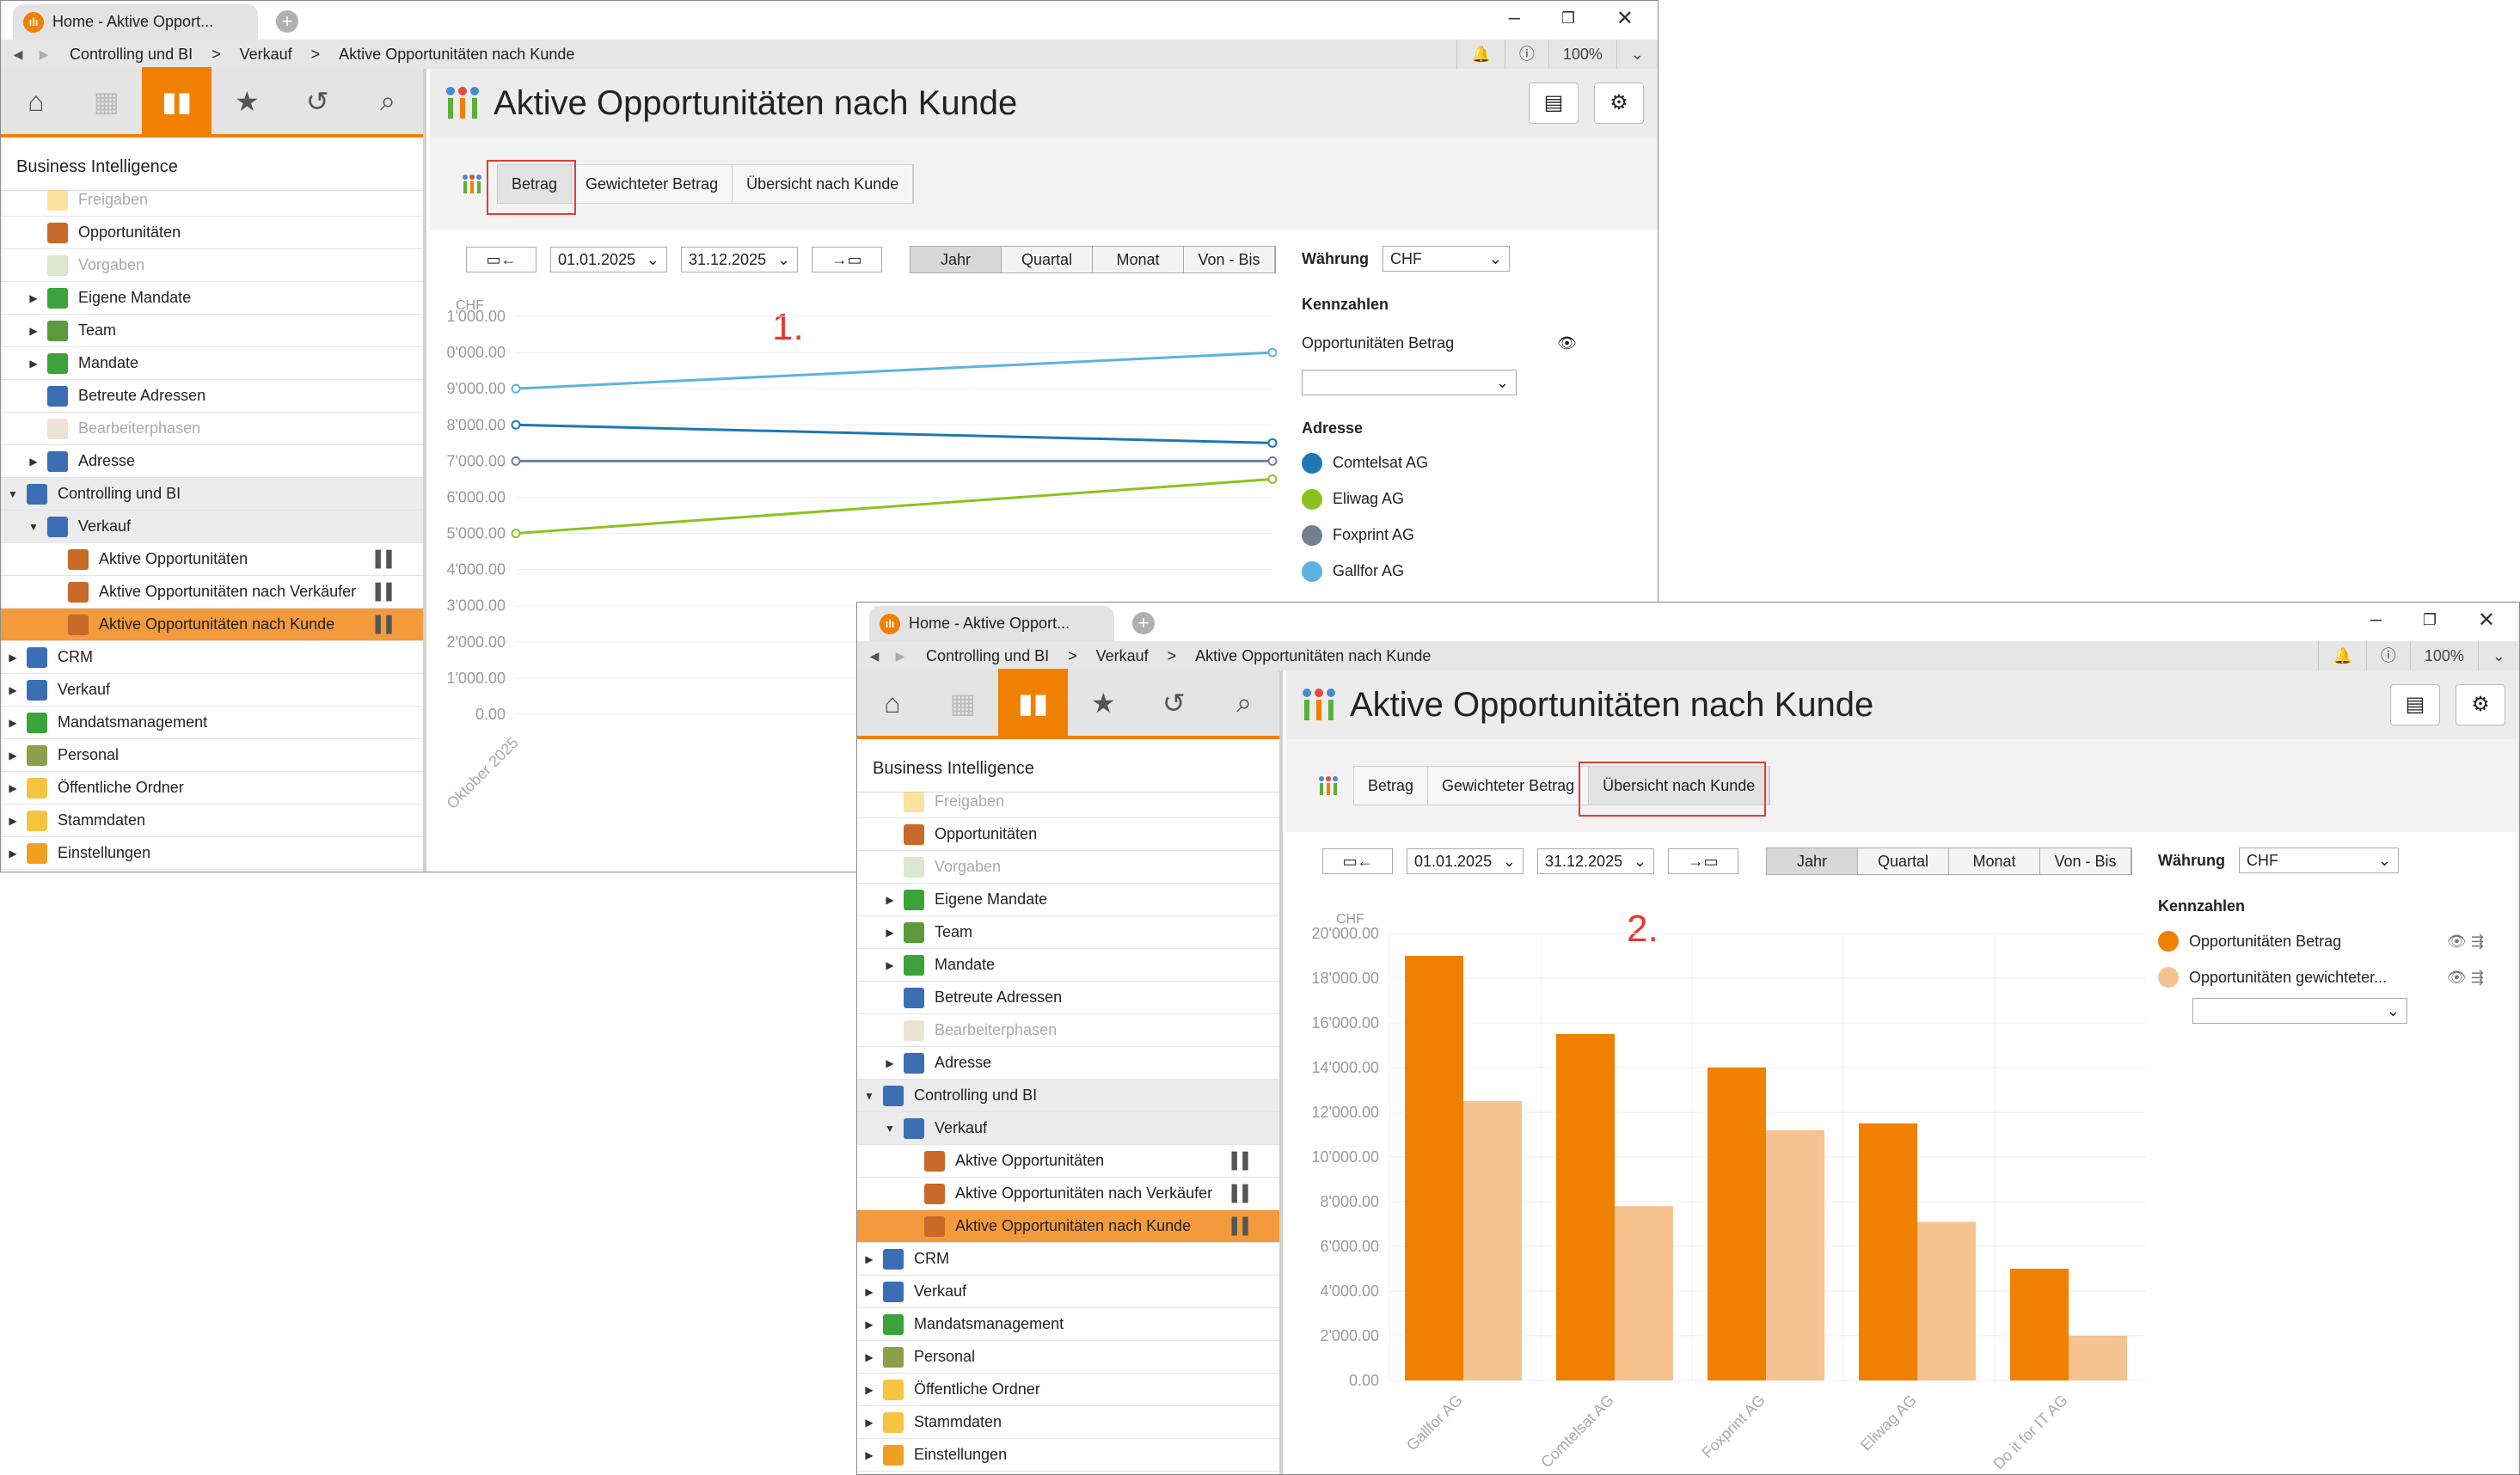 The height and width of the screenshot is (1475, 2520). What do you see at coordinates (1068, 998) in the screenshot?
I see `tree-item: Betreute Adressen` at bounding box center [1068, 998].